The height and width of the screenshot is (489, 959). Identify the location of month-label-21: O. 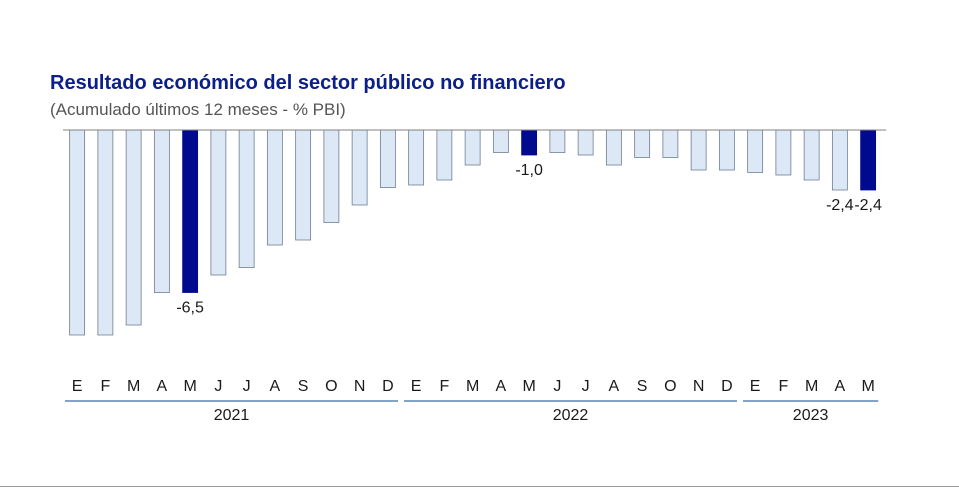
(670, 386).